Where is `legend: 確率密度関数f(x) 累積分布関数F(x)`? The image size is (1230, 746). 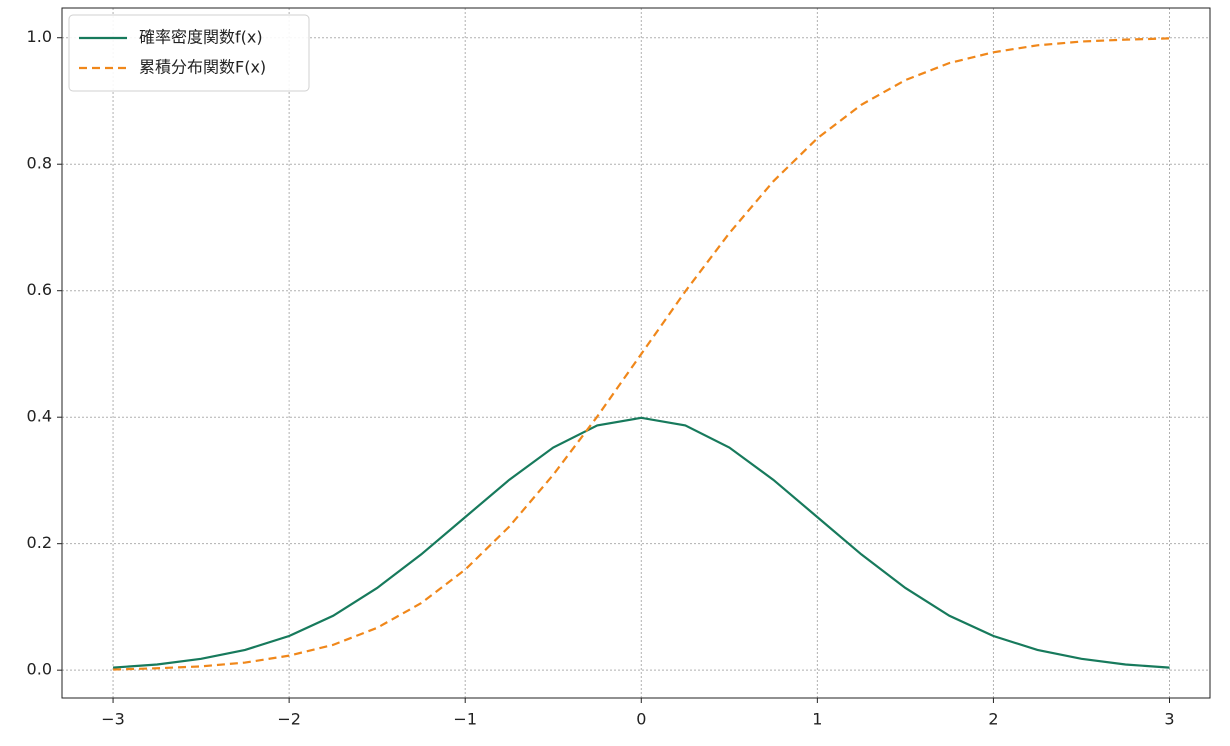 legend: 確率密度関数f(x) 累積分布関数F(x) is located at coordinates (189, 53).